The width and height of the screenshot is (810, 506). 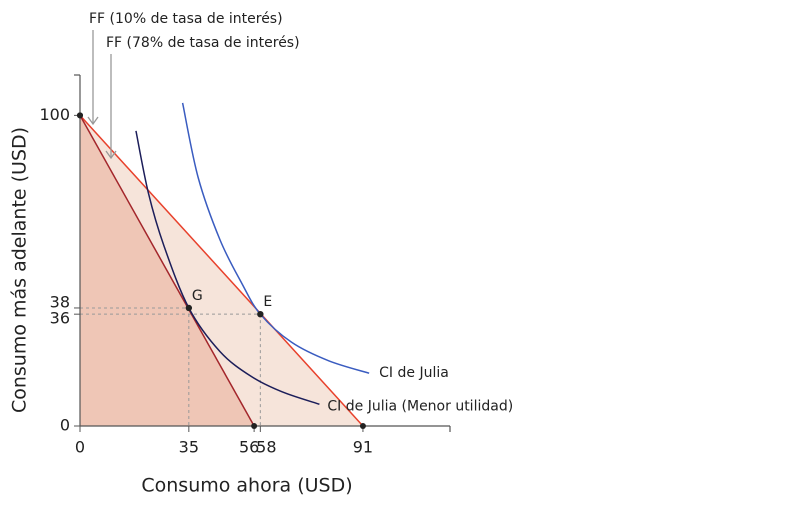 I want to click on x-axis-label: Consumo ahora (USD), so click(x=246, y=486).